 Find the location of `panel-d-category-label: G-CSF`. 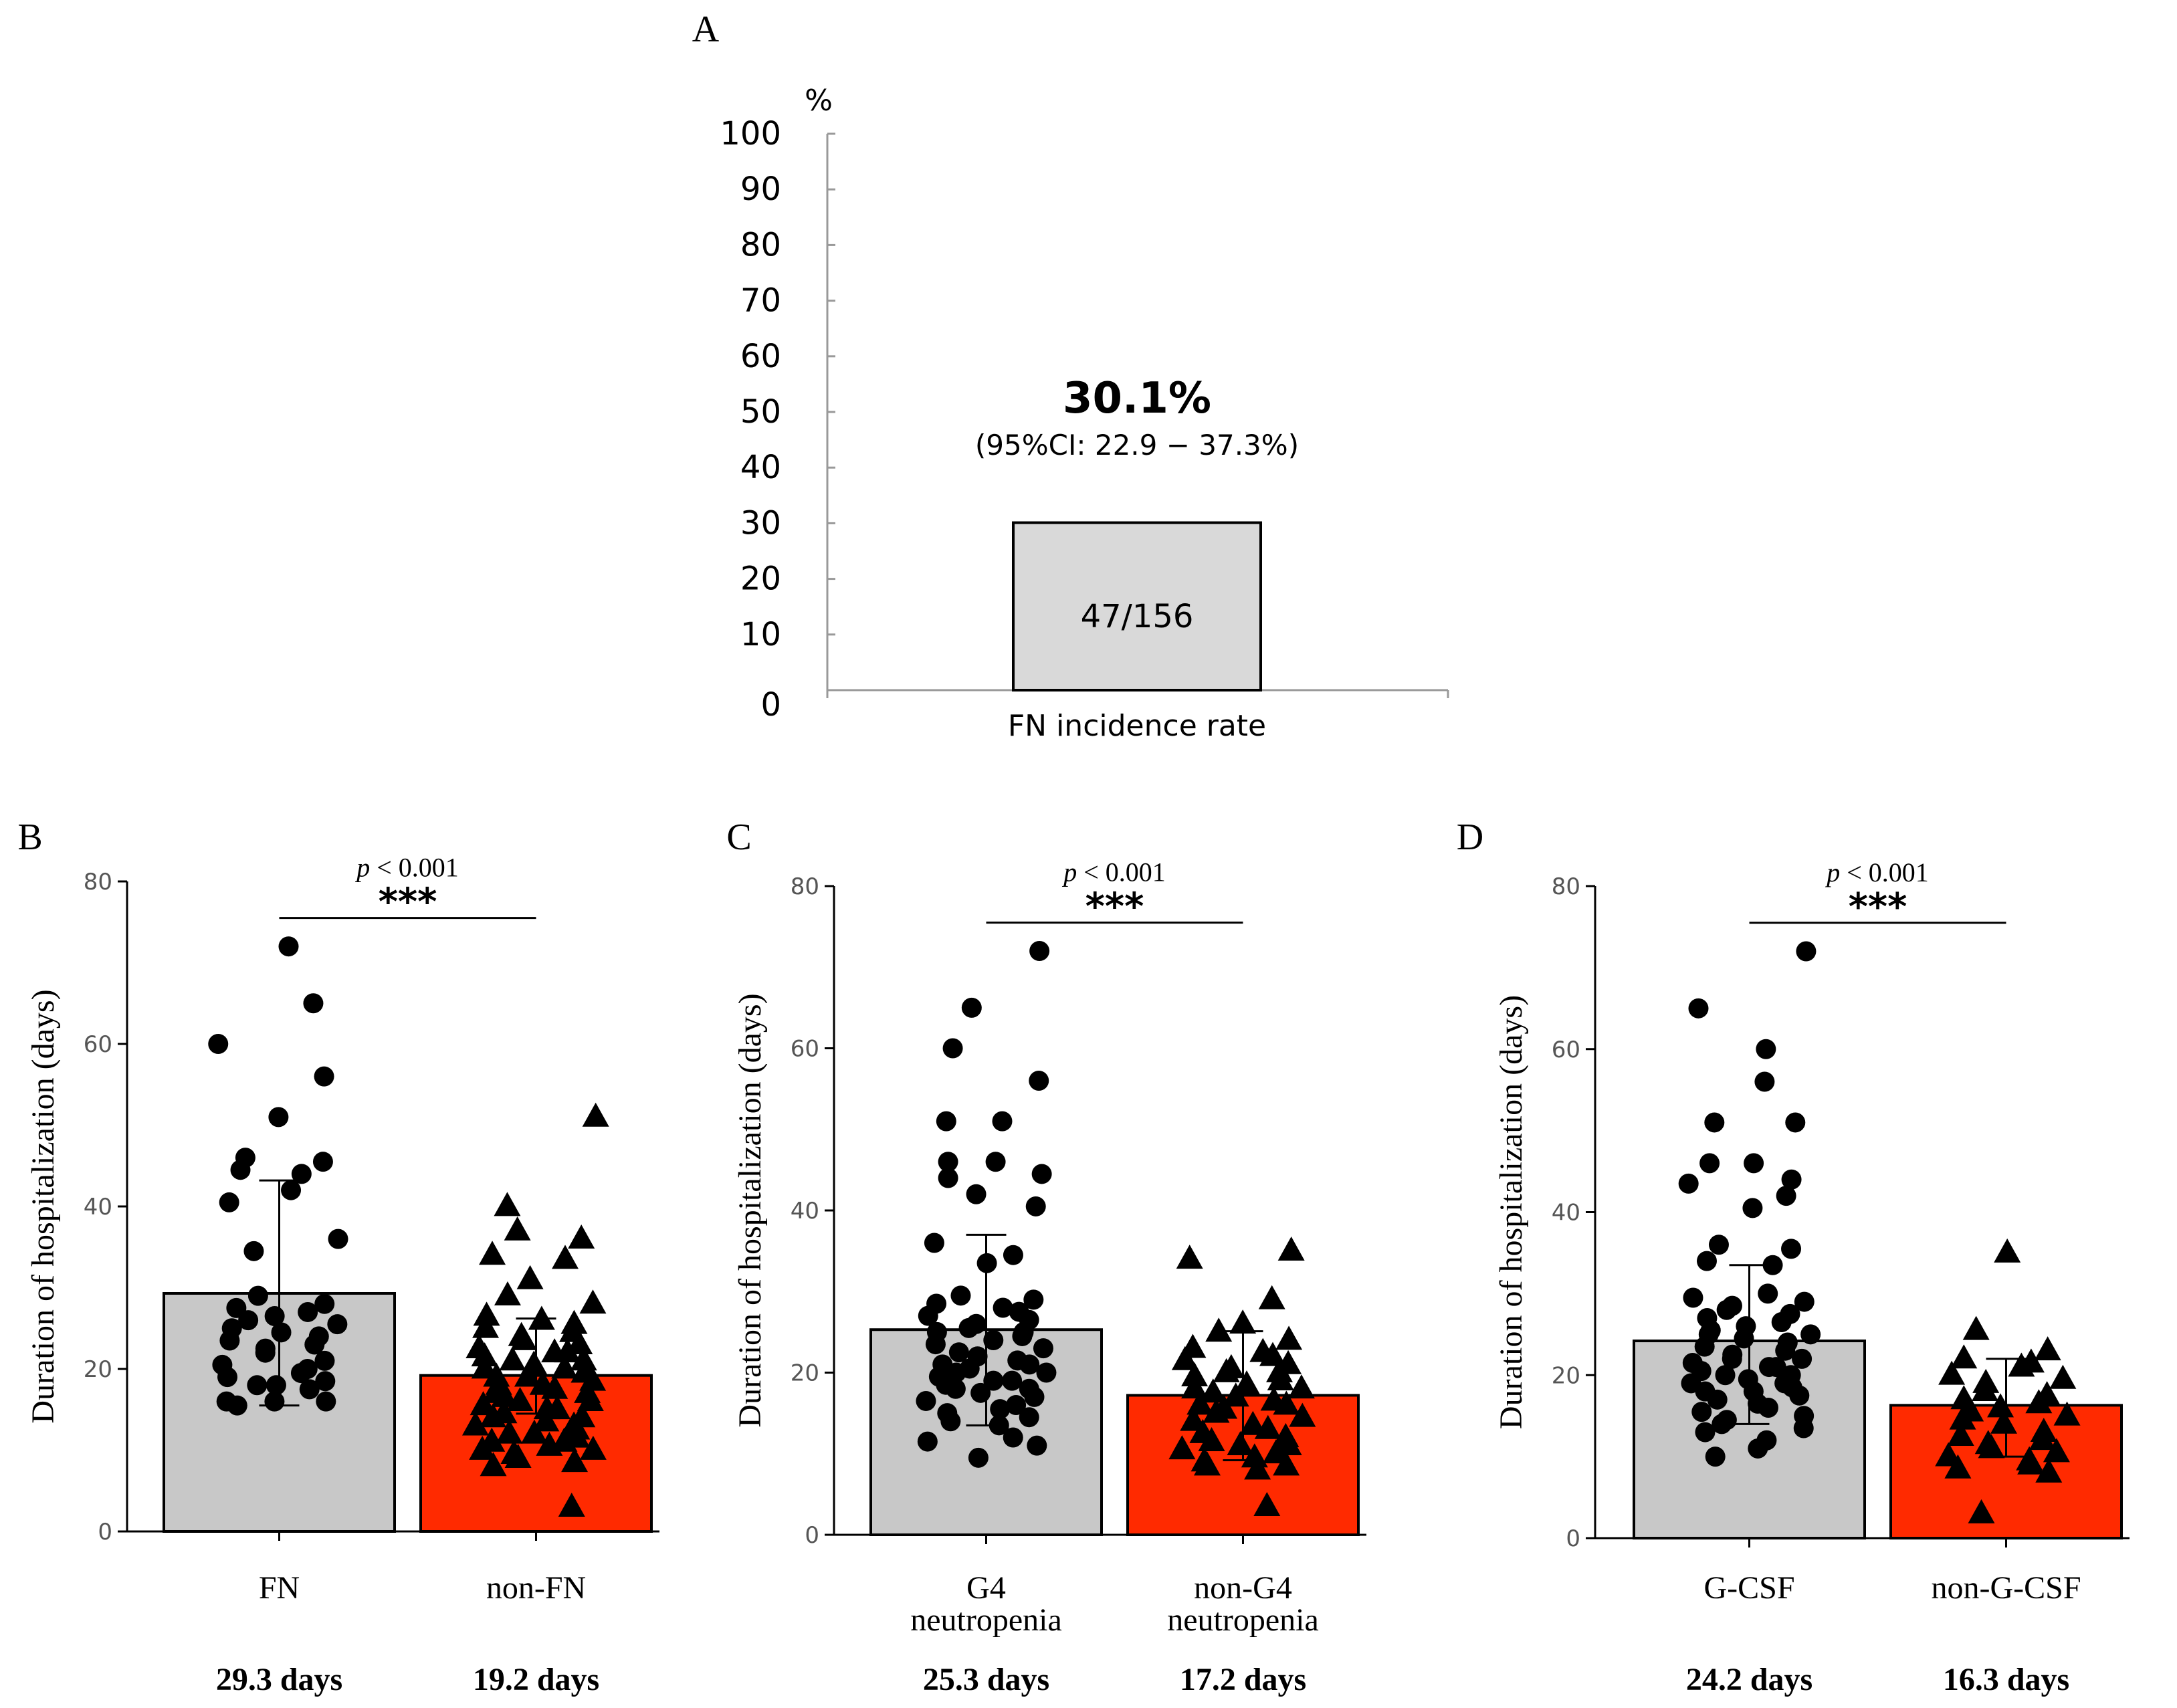

panel-d-category-label: G-CSF is located at coordinates (1748, 1588).